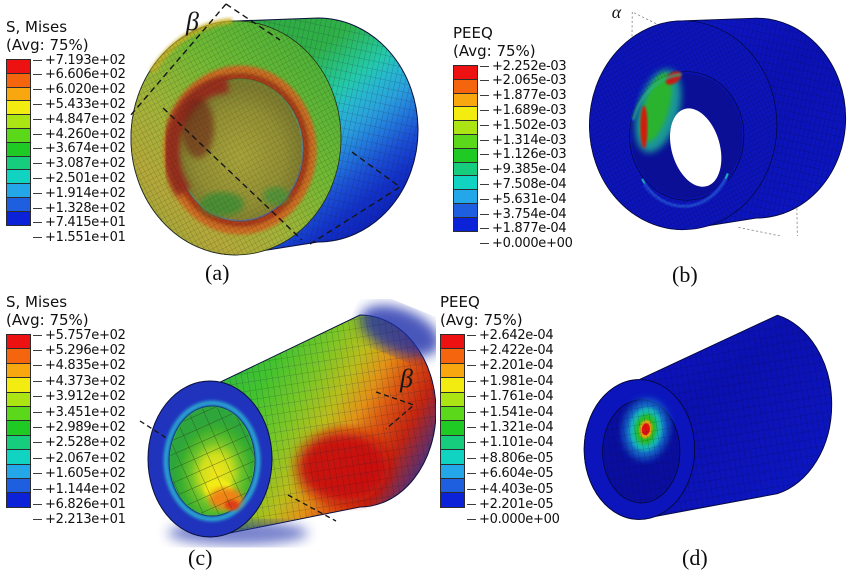 Image resolution: width=850 pixels, height=575 pixels. What do you see at coordinates (79, 134) in the screenshot?
I see `legend-tick-value: +4.260e+02` at bounding box center [79, 134].